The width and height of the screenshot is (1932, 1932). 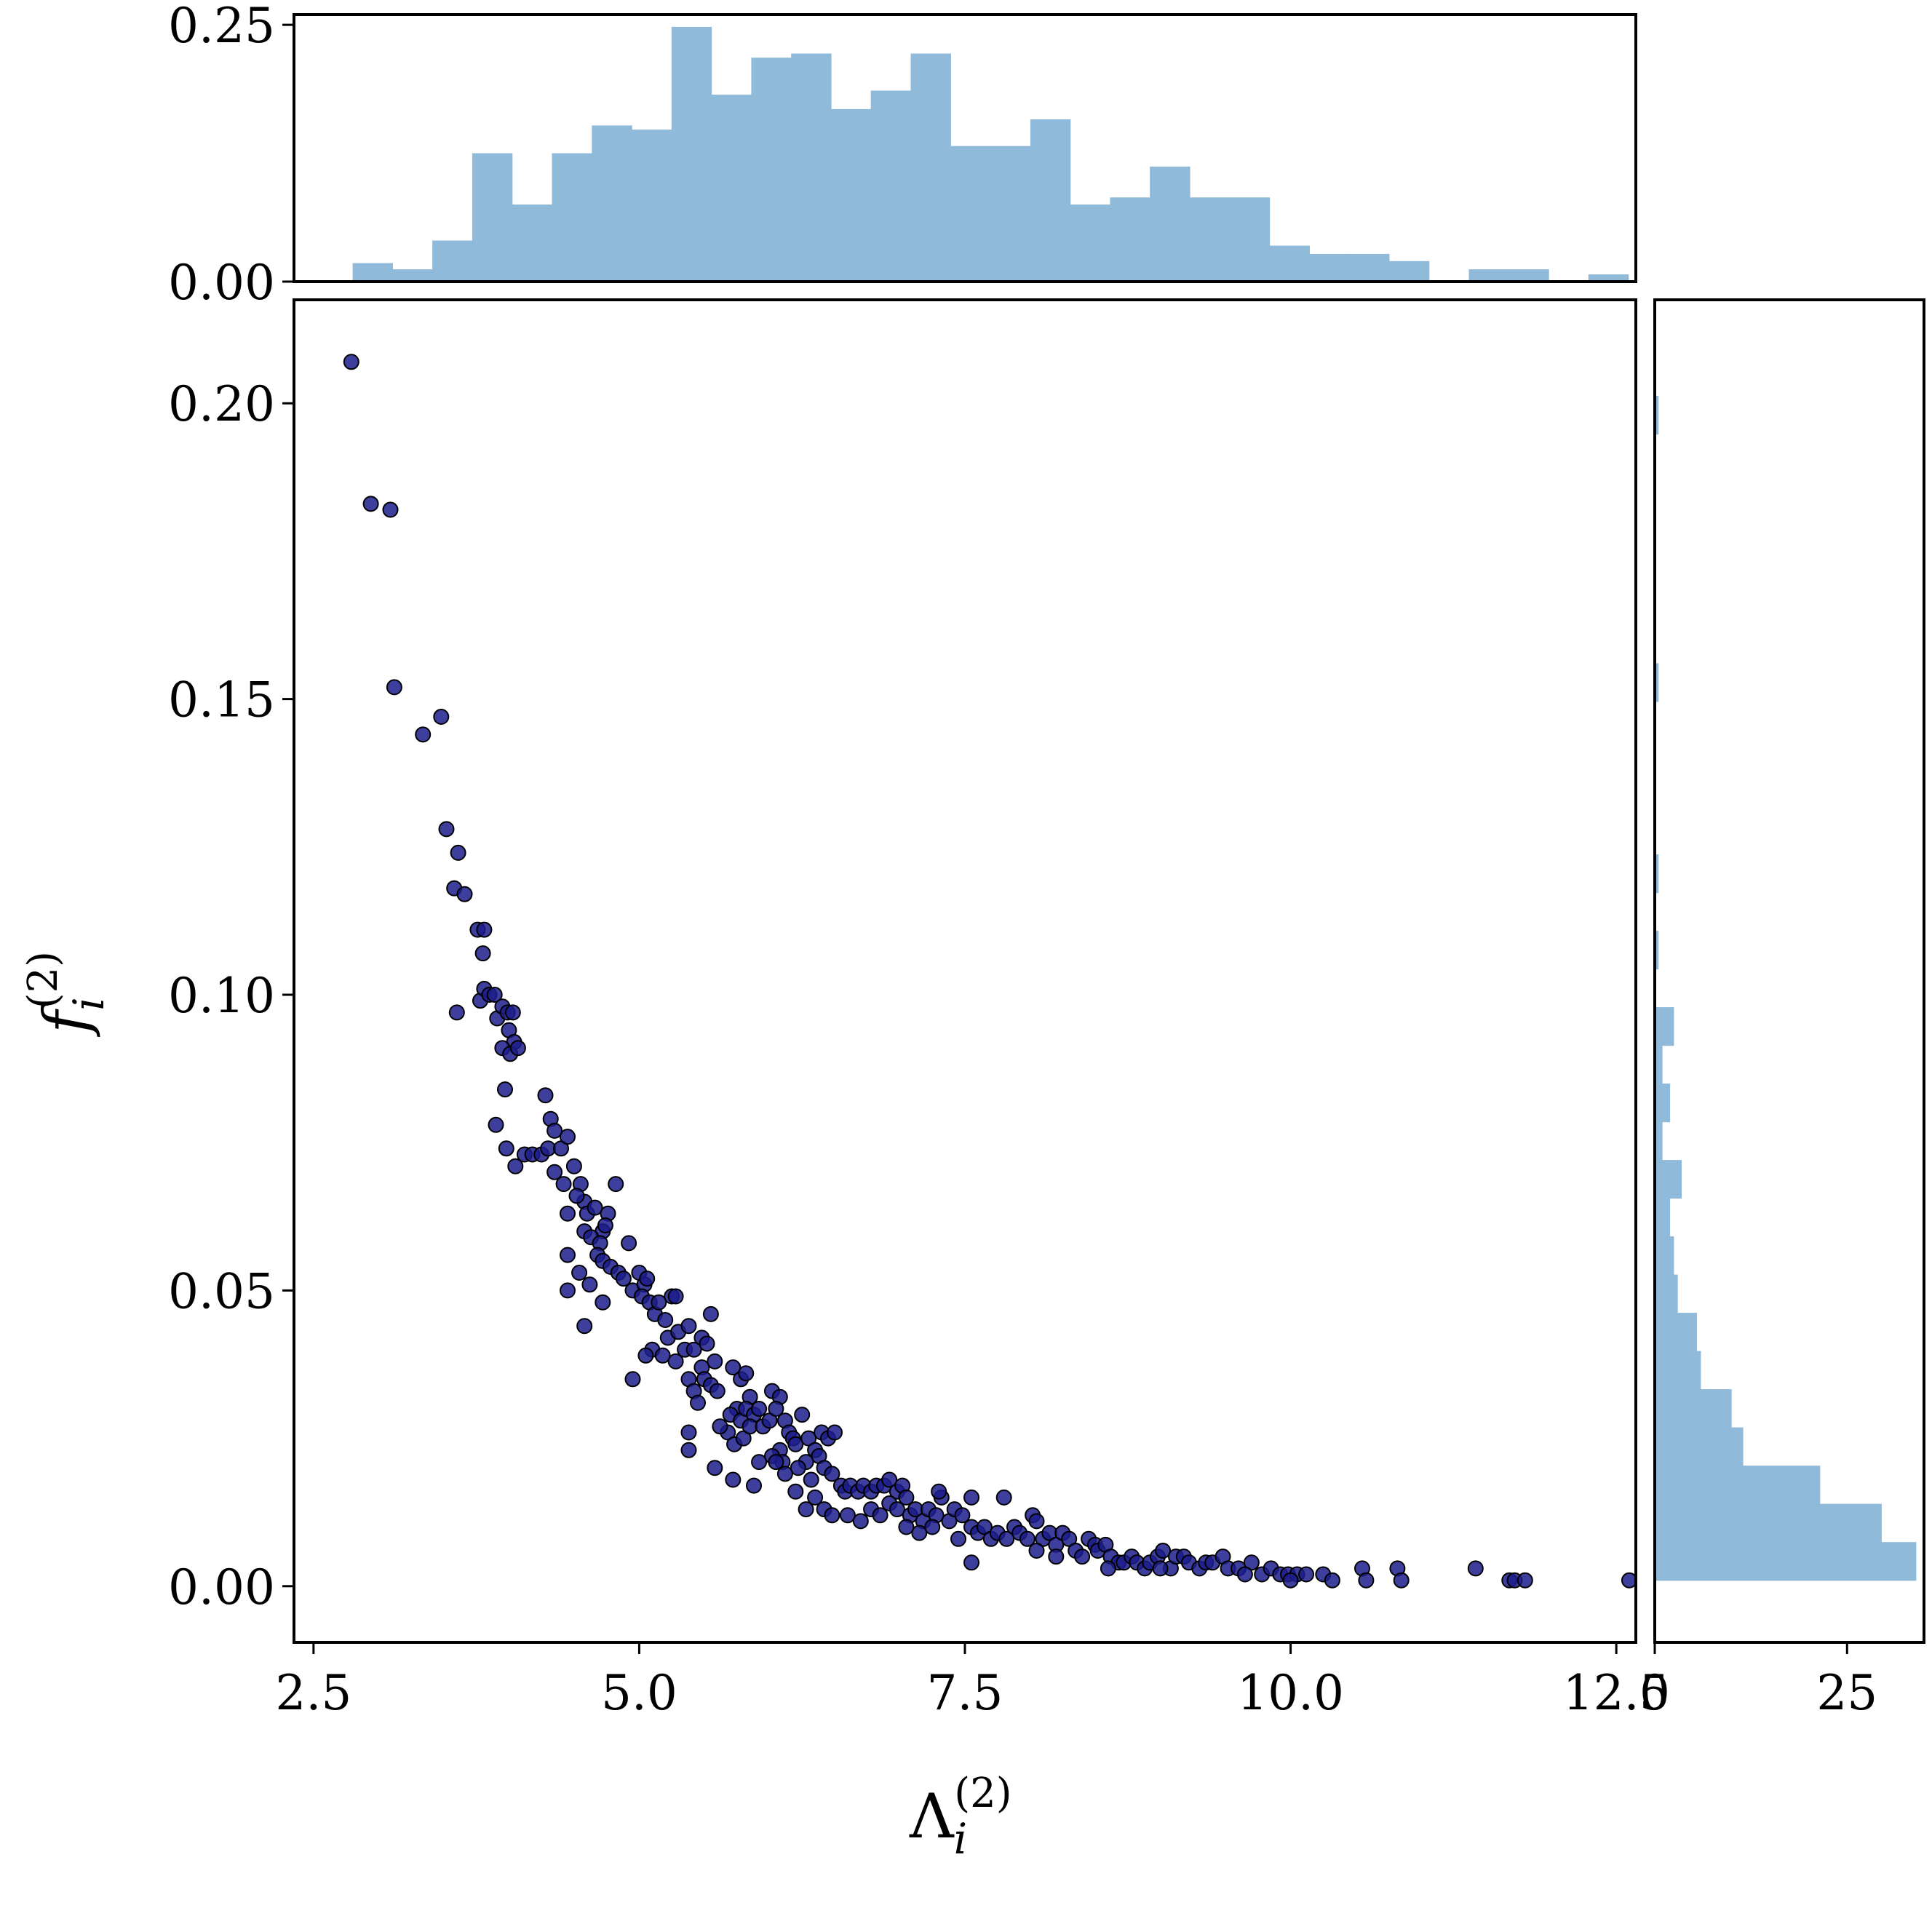 I want to click on x-tick-label: 2.5, so click(x=313, y=1693).